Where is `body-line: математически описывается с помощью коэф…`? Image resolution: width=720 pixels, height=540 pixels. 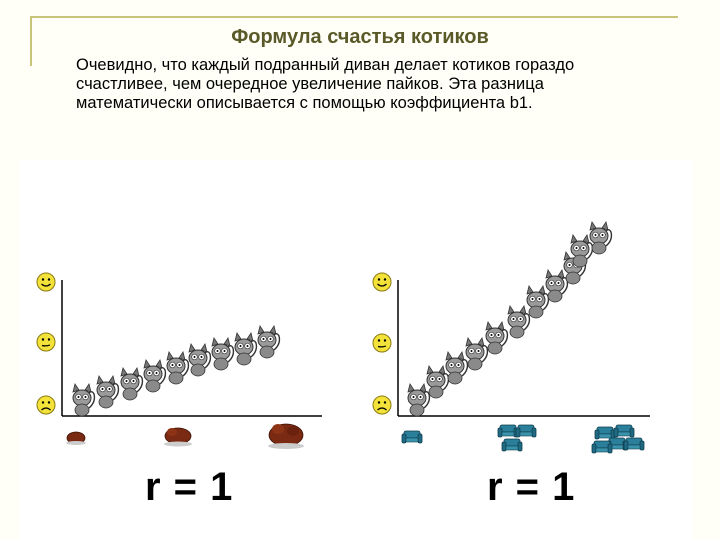
body-line: математически описывается с помощью коэф… is located at coordinates (304, 103).